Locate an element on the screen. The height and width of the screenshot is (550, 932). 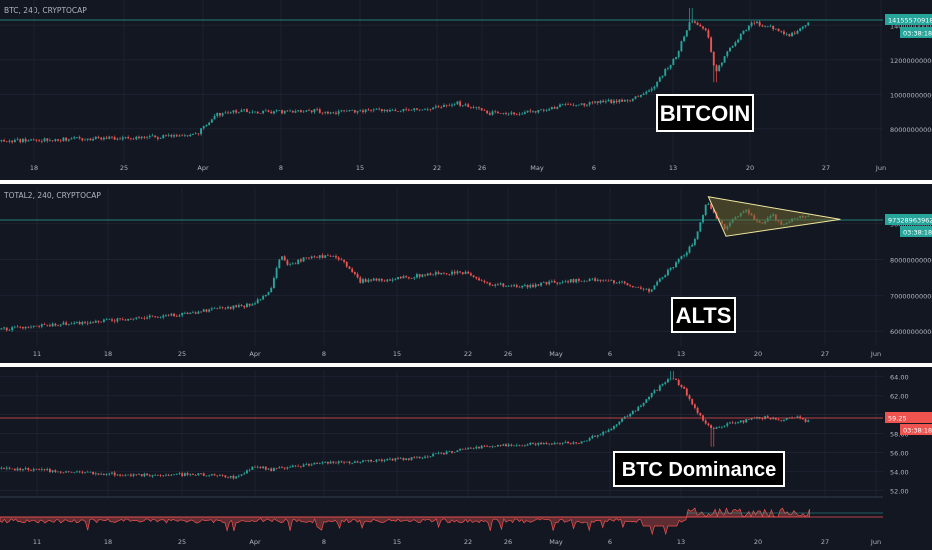
symmetrical-triangle is located at coordinates (774, 216).